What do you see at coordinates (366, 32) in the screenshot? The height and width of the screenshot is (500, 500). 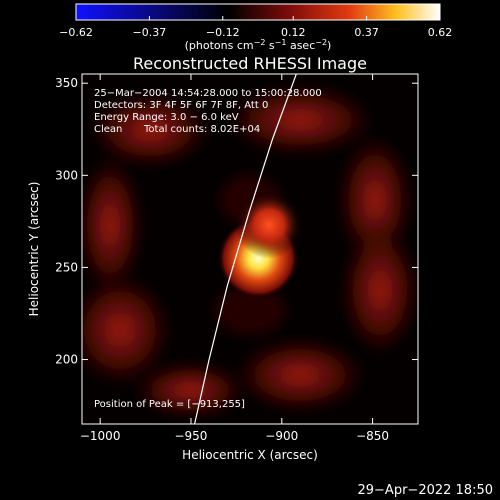 I see `colorbar-tick-label: 0.37` at bounding box center [366, 32].